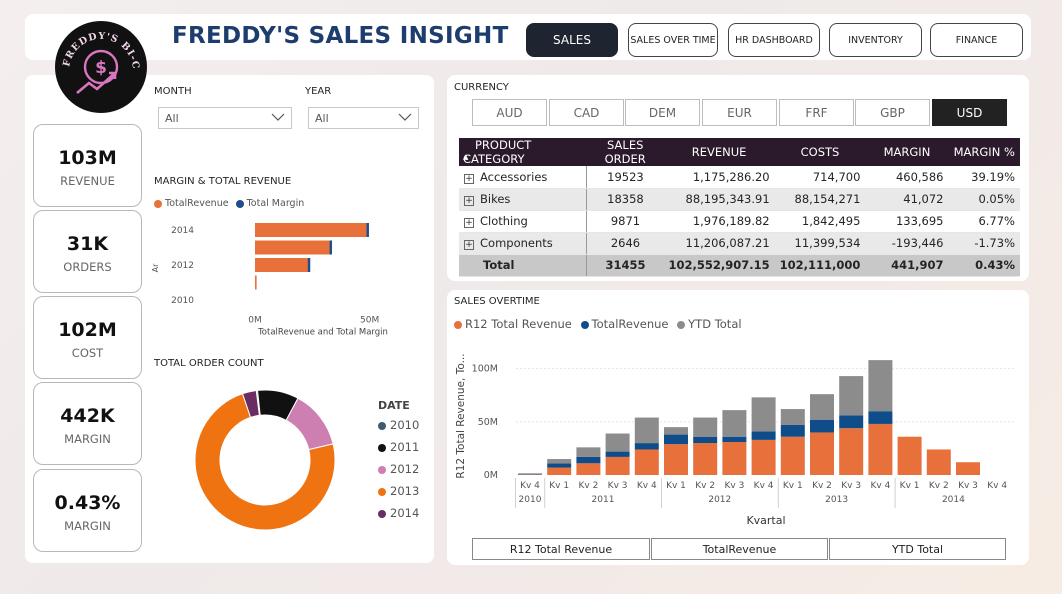 The image size is (1062, 594). Describe the element at coordinates (572, 40) in the screenshot. I see `nav-sales-button: SALES` at that location.